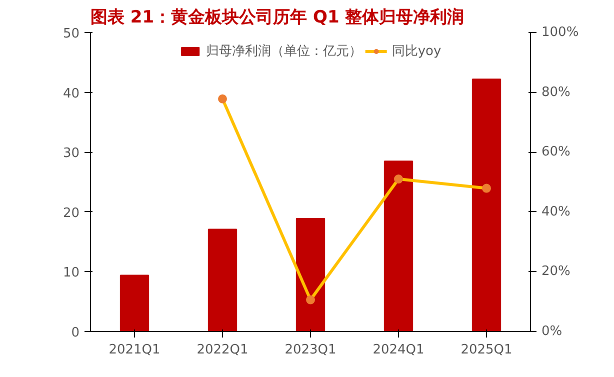 The image size is (614, 377). I want to click on legend-label: 同比yoy, so click(417, 51).